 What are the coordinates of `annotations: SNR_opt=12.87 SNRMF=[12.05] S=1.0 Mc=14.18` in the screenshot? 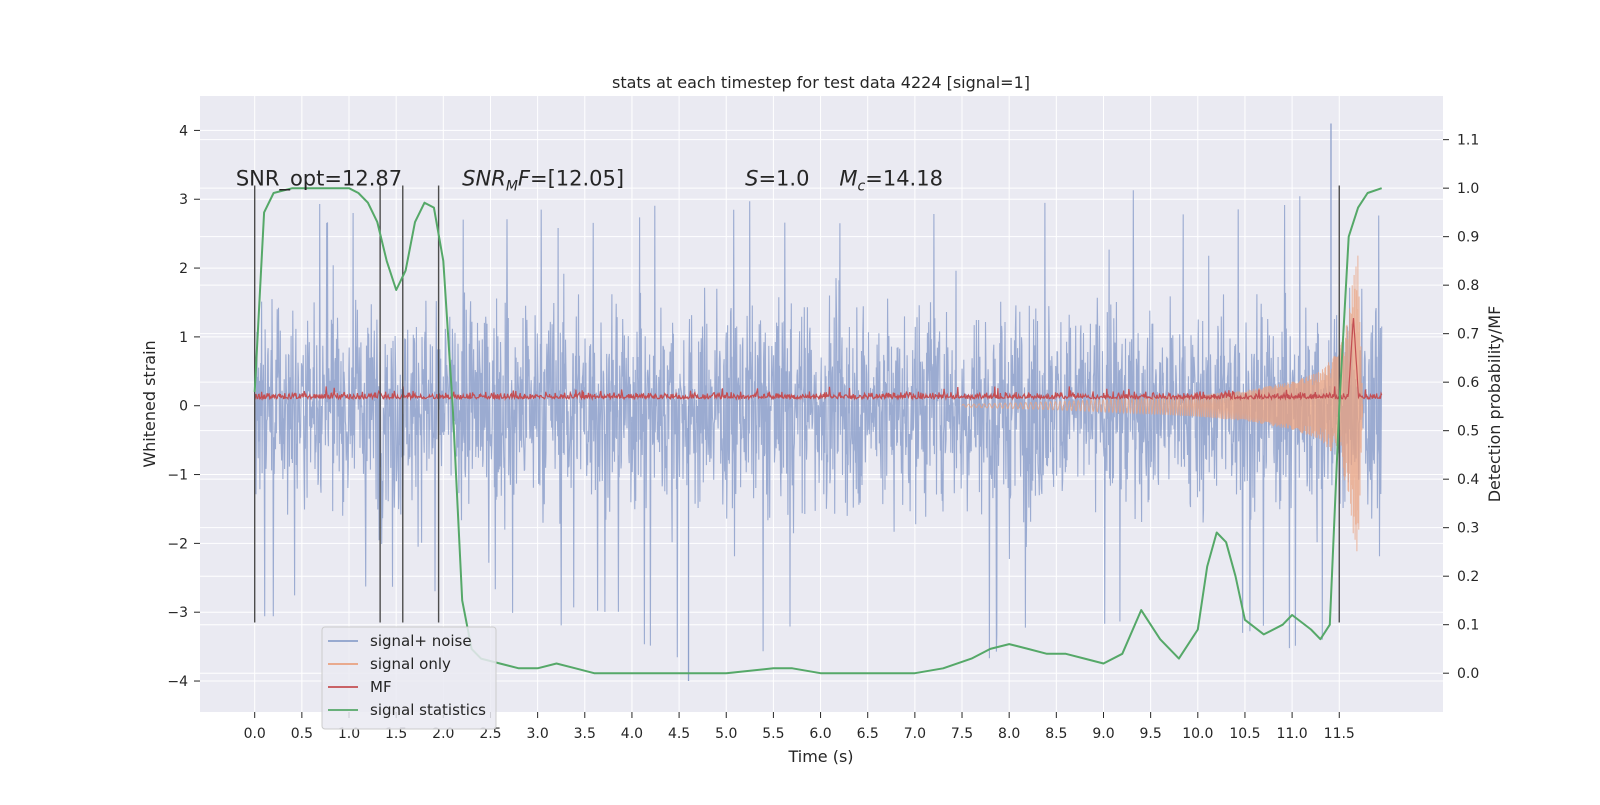 It's located at (589, 180).